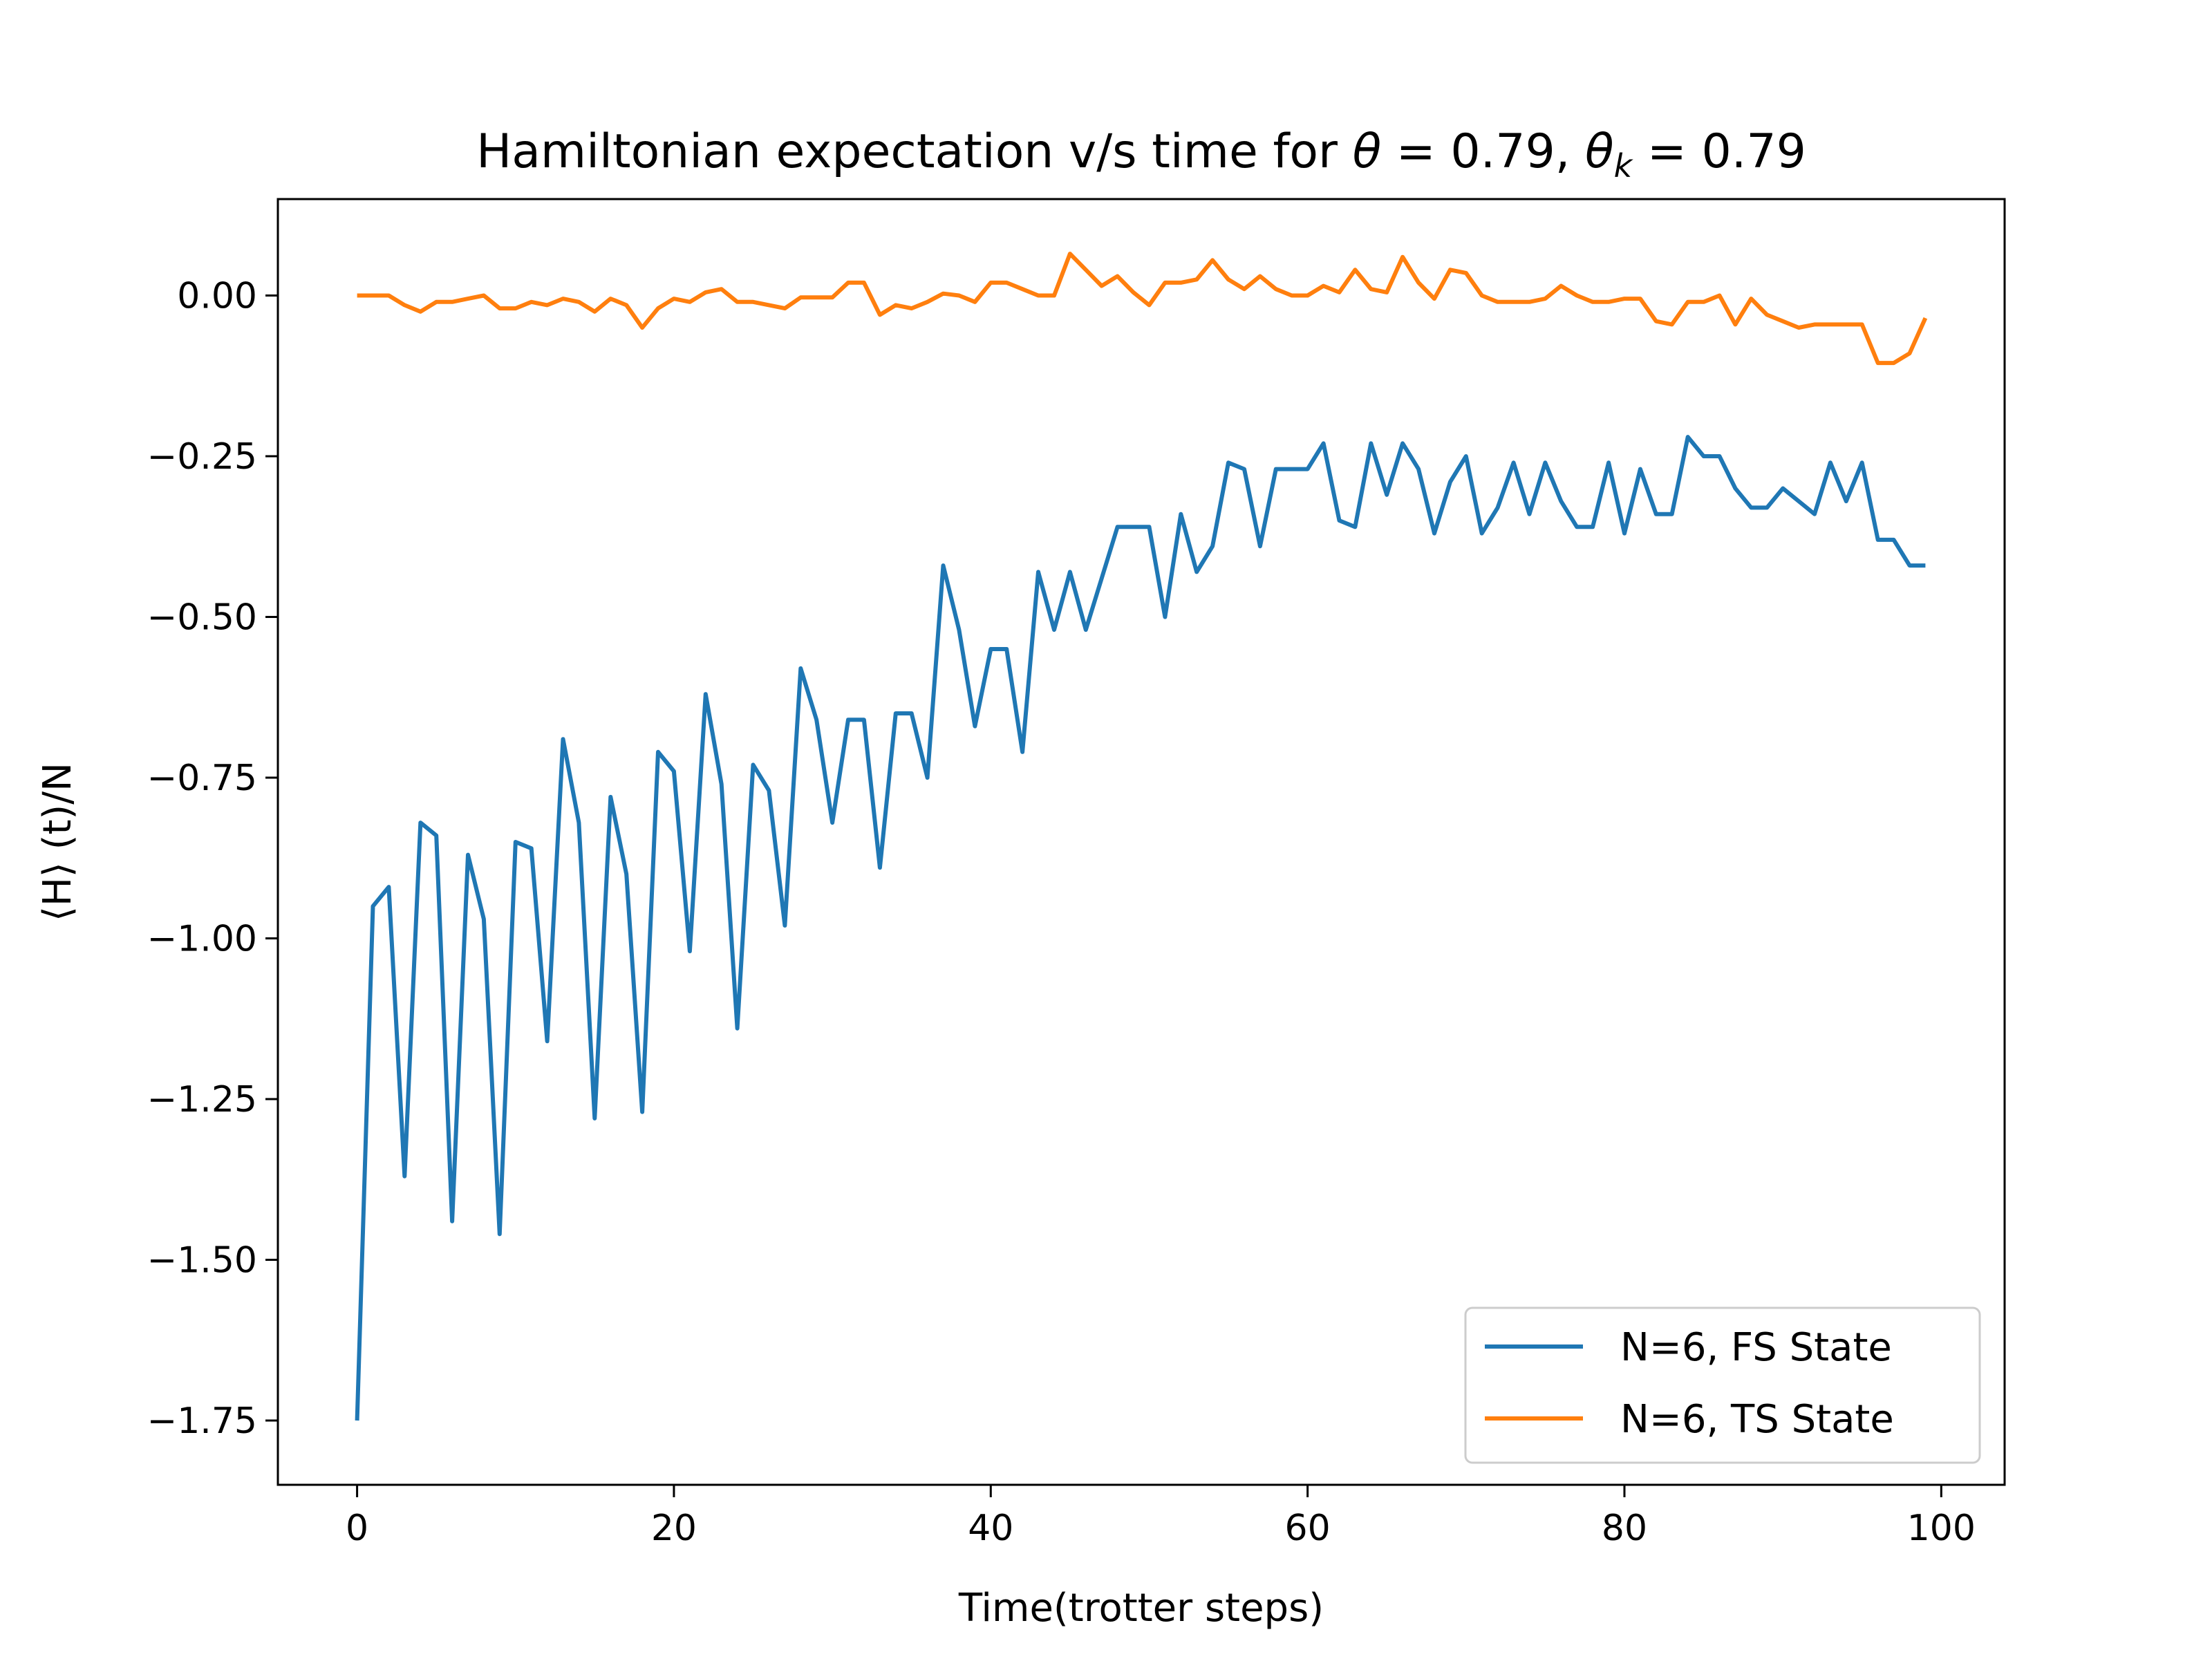 This screenshot has height=1659, width=2212. I want to click on y-tick-label: −1.25, so click(202, 1100).